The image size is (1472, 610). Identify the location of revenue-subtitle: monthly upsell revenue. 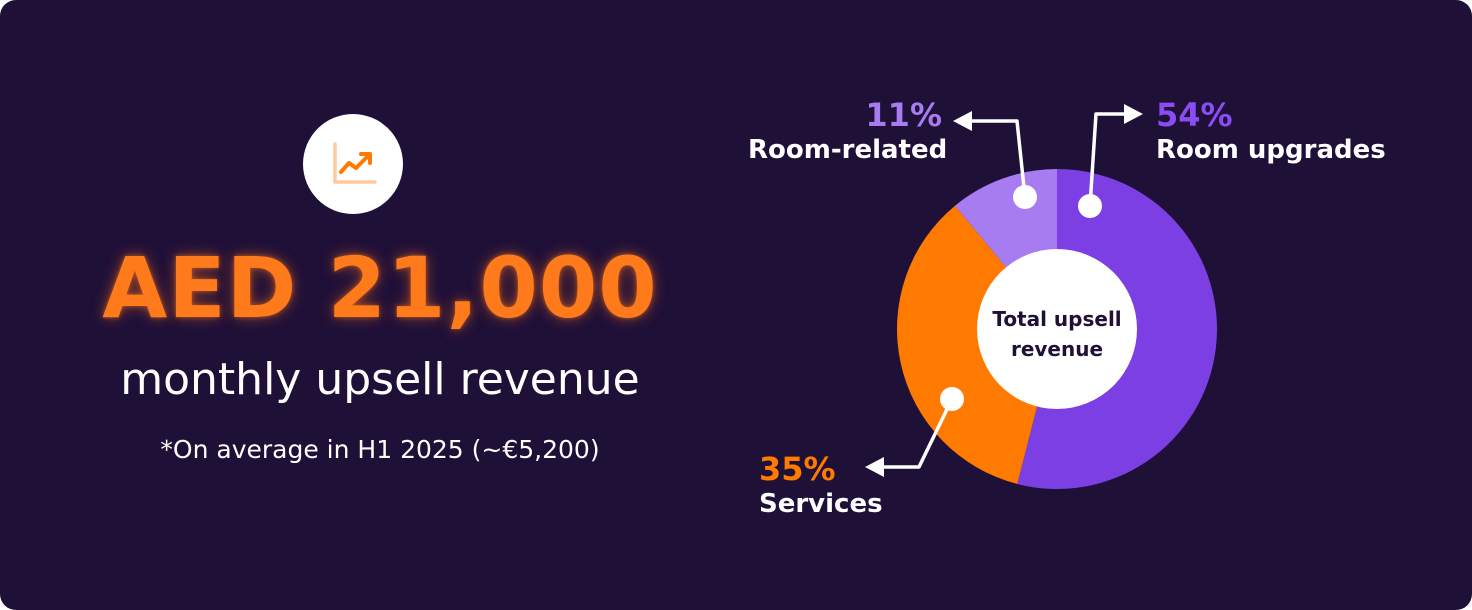
(380, 379).